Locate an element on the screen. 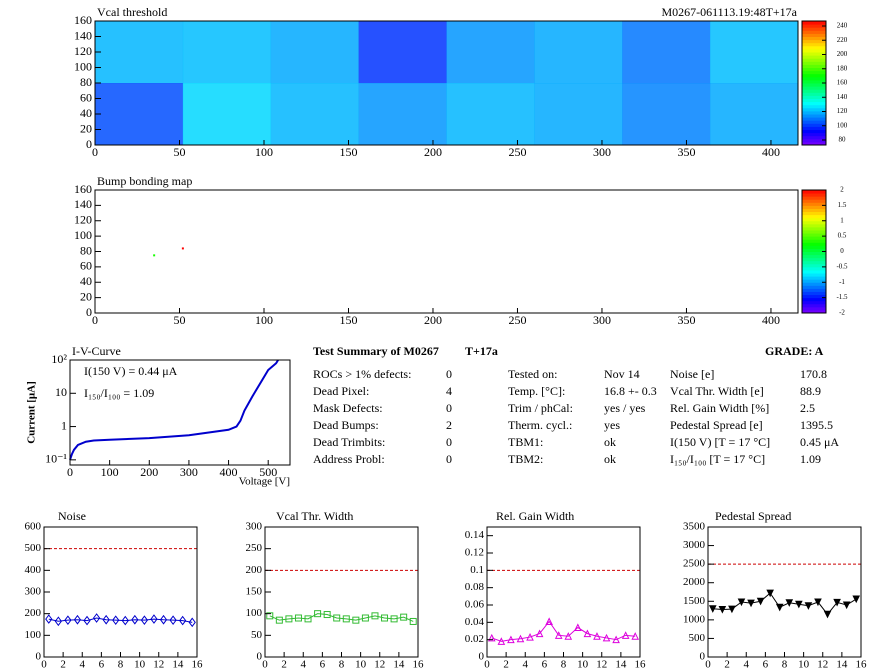 This screenshot has height=672, width=896. y-tick-label: 0.04 is located at coordinates (475, 622).